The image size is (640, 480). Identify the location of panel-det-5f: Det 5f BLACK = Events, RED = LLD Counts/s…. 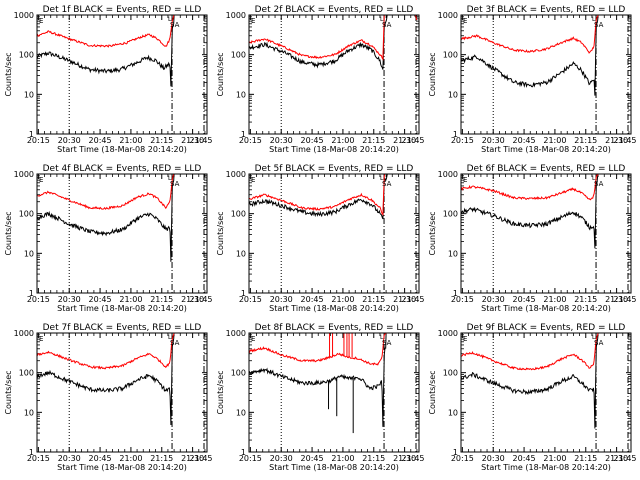
(320, 238).